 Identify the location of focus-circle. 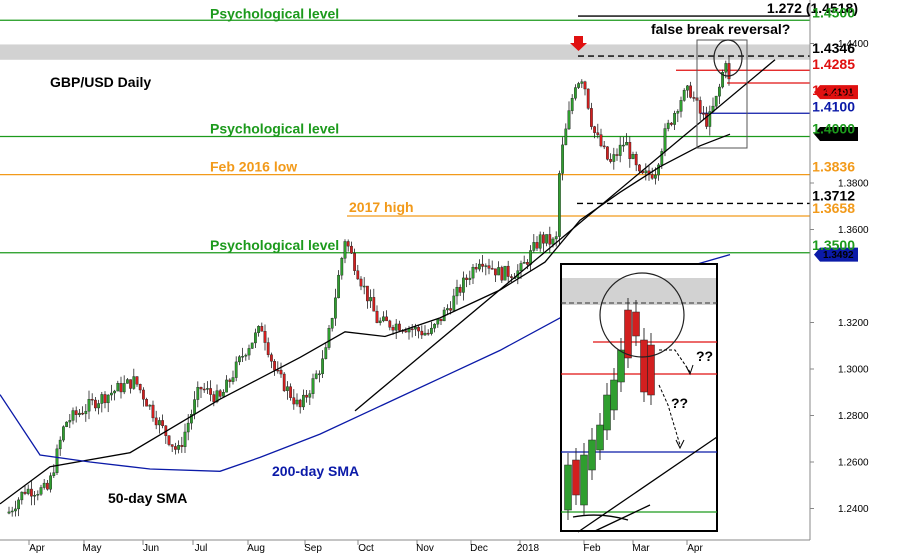
(728, 58).